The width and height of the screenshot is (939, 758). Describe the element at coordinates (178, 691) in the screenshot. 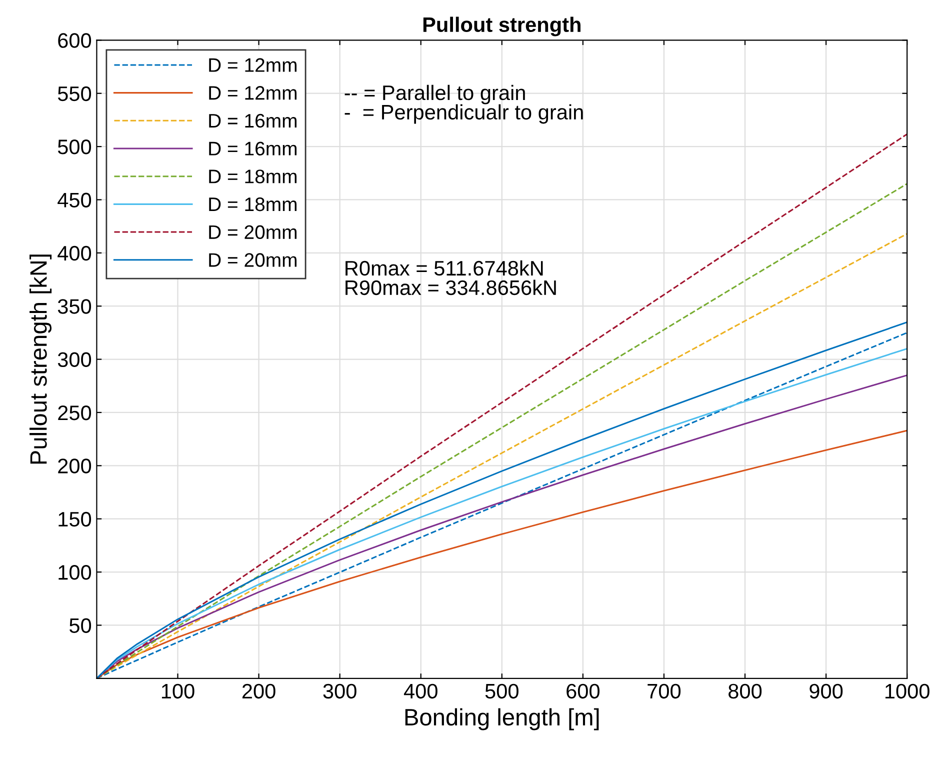

I see `x-tick-label: 100` at that location.